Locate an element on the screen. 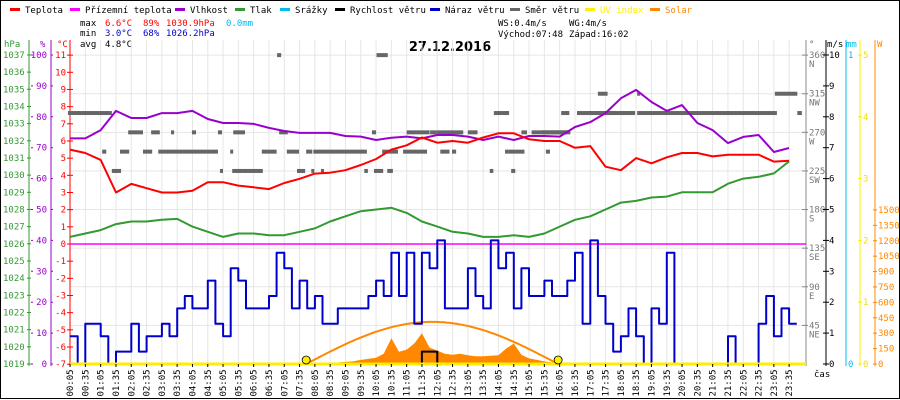 The image size is (900, 400). x-tick-label: 11:35 is located at coordinates (423, 382).